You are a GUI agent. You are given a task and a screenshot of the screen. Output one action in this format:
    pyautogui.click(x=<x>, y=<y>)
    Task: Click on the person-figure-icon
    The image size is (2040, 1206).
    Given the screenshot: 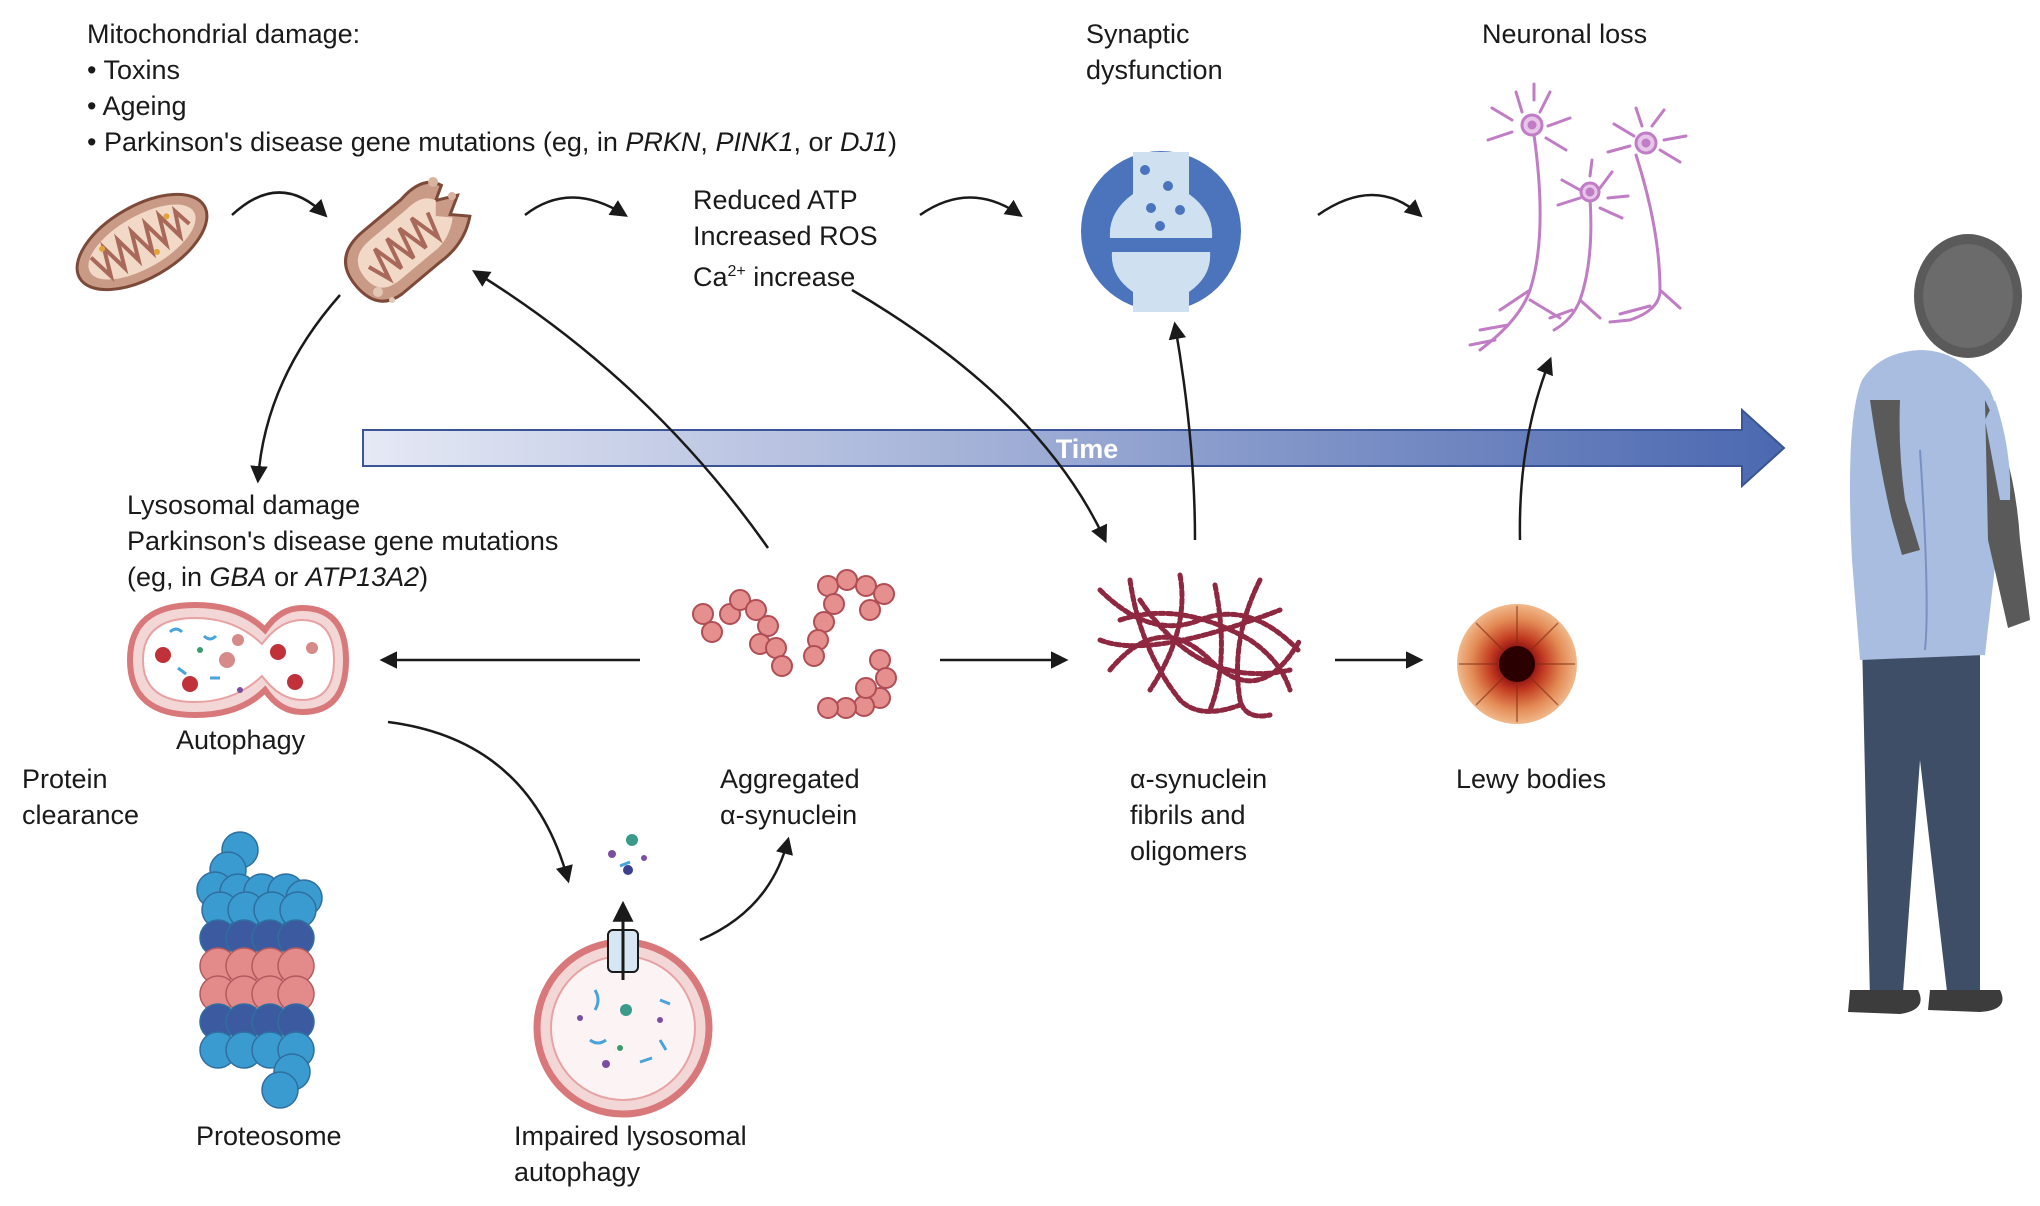 What is the action you would take?
    pyautogui.click(x=1939, y=624)
    